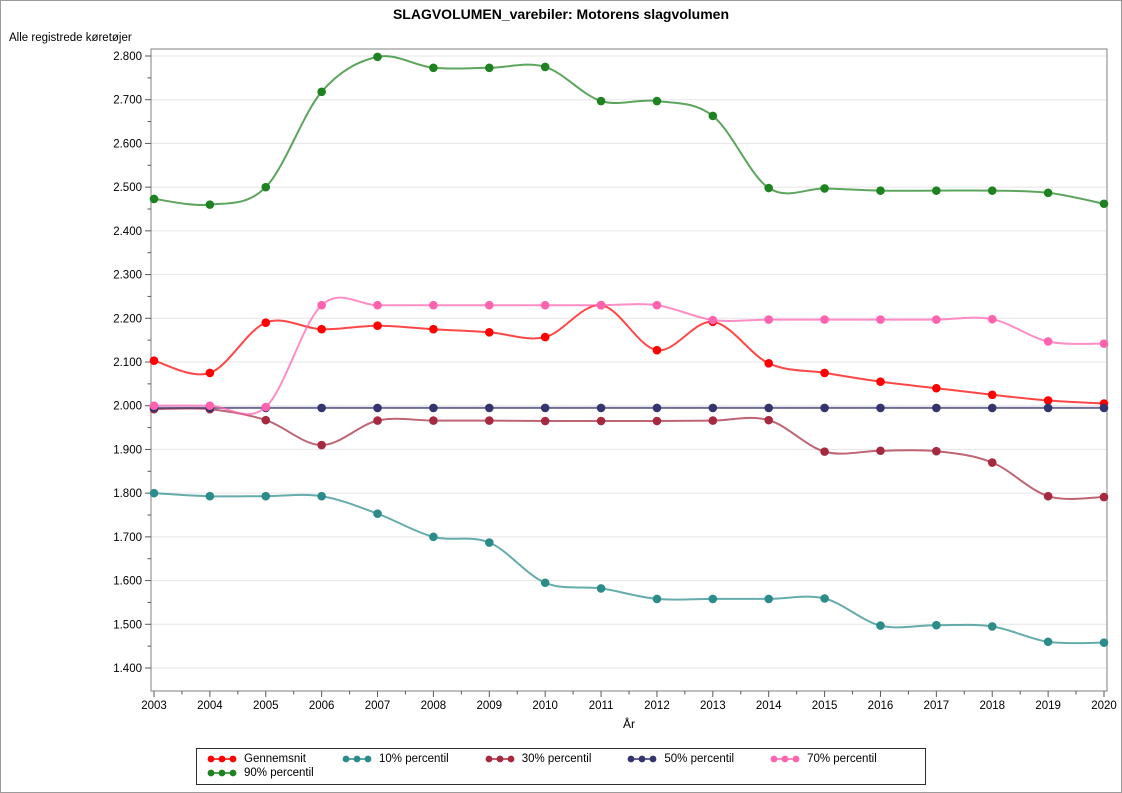  Describe the element at coordinates (378, 706) in the screenshot. I see `x-tick-label: 2007` at that location.